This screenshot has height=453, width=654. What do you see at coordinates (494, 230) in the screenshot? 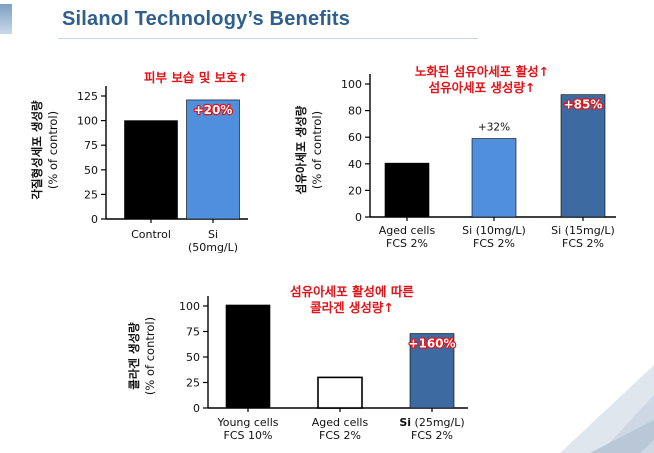
I see `x-category-label: Si (10mg/L)` at bounding box center [494, 230].